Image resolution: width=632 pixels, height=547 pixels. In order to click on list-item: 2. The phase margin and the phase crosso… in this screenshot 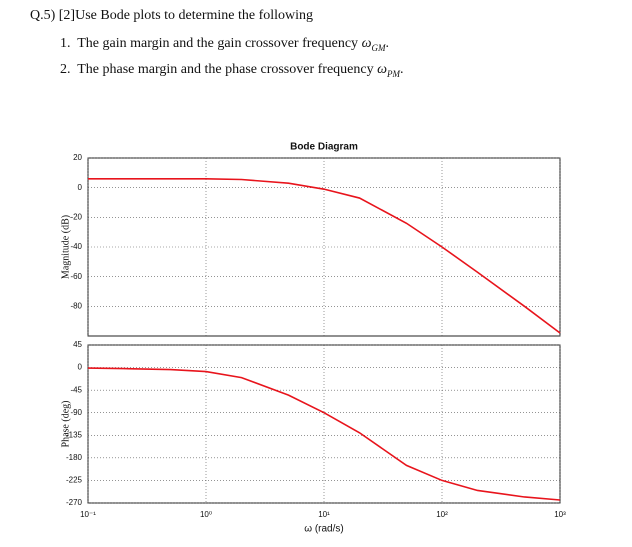, I will do `click(232, 70)`.